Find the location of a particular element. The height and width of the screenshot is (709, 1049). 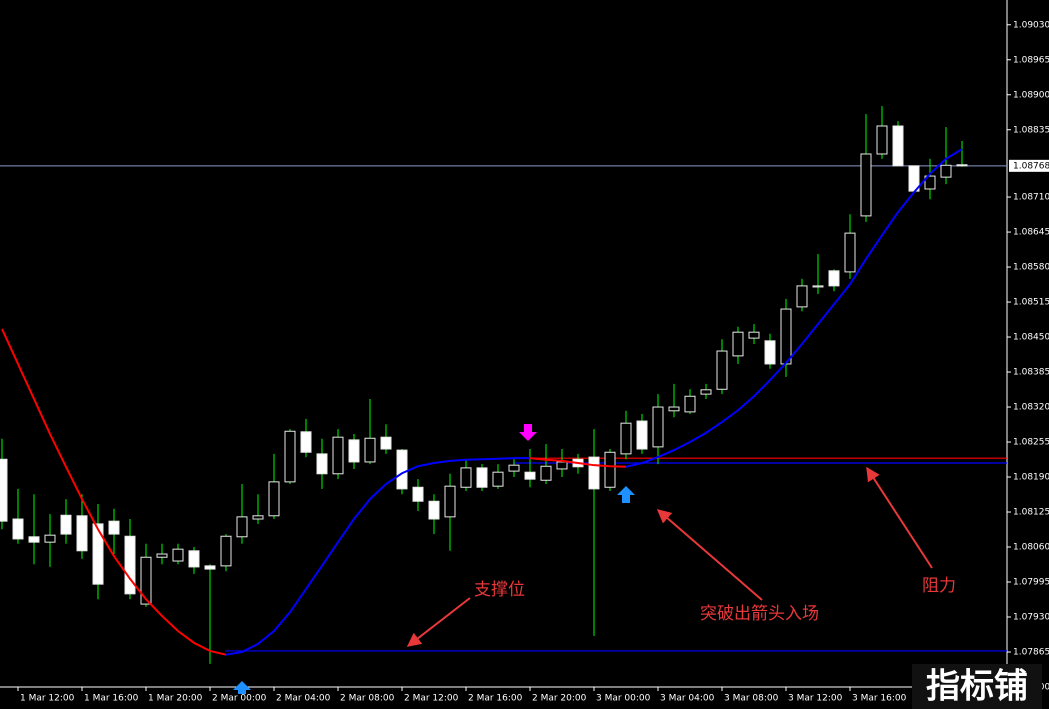

watermark: 指标铺 is located at coordinates (977, 687).